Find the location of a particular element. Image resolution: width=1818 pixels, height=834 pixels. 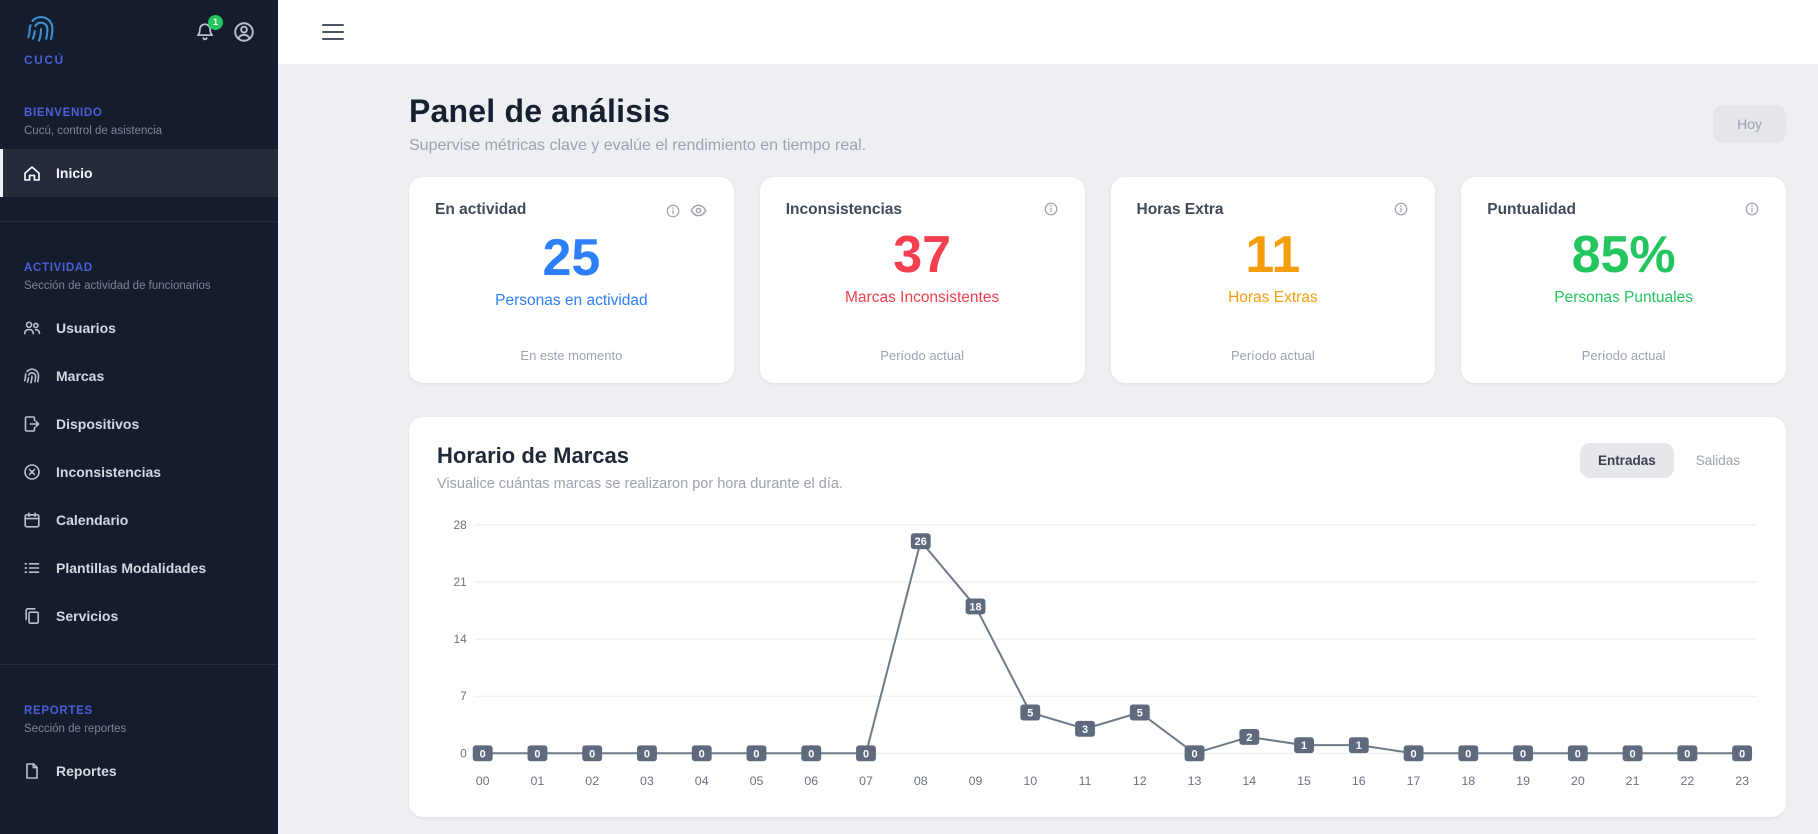

sidebar-item-dispositivos: Dispositivos is located at coordinates (139, 424).